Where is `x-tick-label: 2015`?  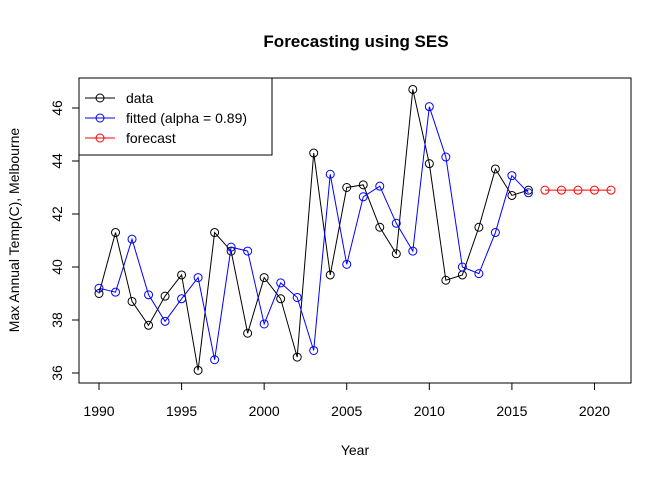
x-tick-label: 2015 is located at coordinates (511, 411).